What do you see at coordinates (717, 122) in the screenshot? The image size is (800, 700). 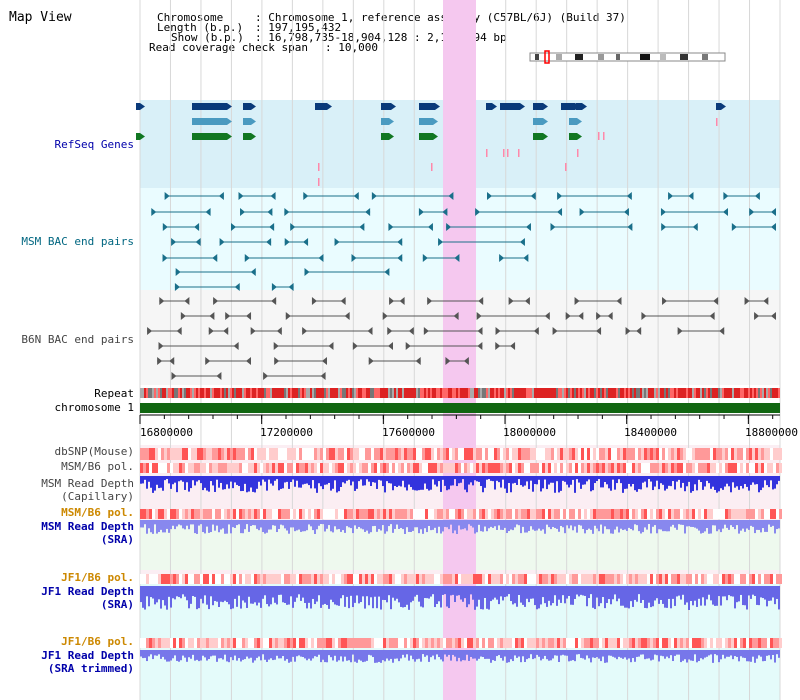 I see `refseq-tick` at bounding box center [717, 122].